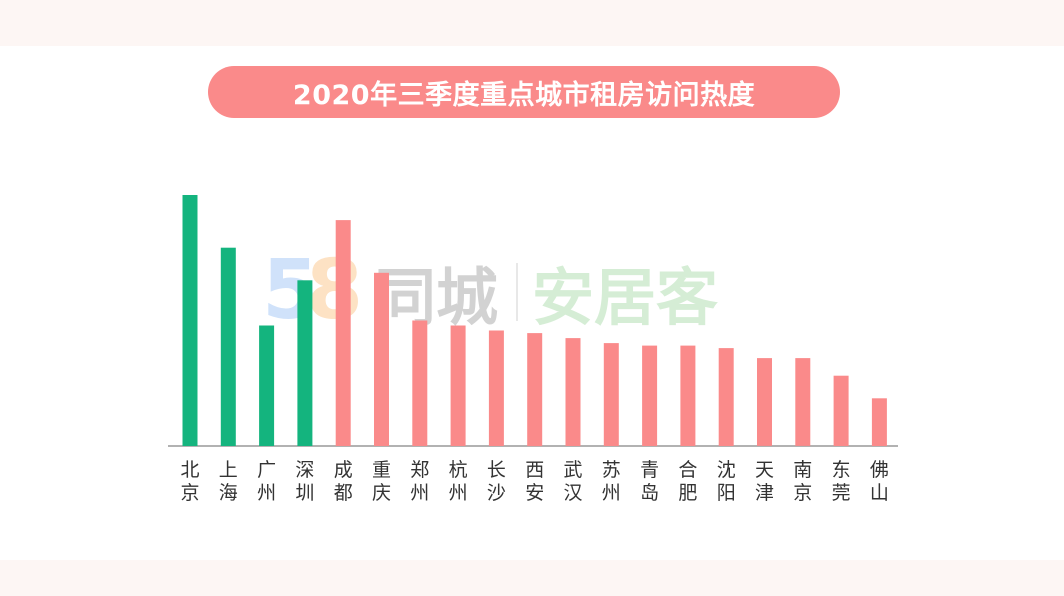  Describe the element at coordinates (534, 493) in the screenshot. I see `x-tick-label-9-1: 安` at that location.